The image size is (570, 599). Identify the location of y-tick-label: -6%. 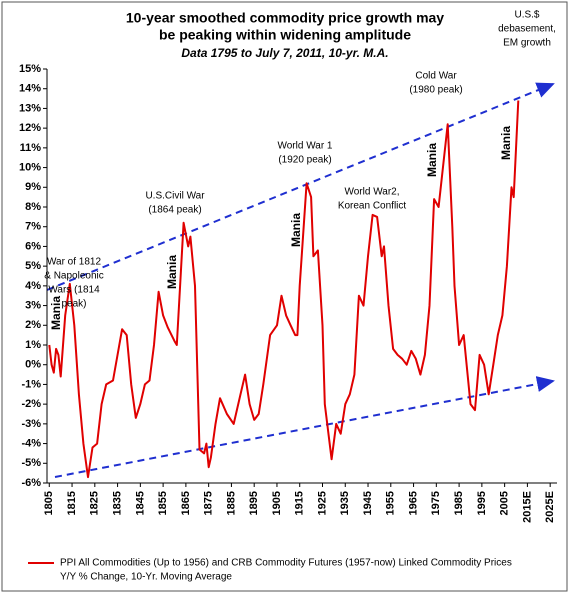
(31, 483).